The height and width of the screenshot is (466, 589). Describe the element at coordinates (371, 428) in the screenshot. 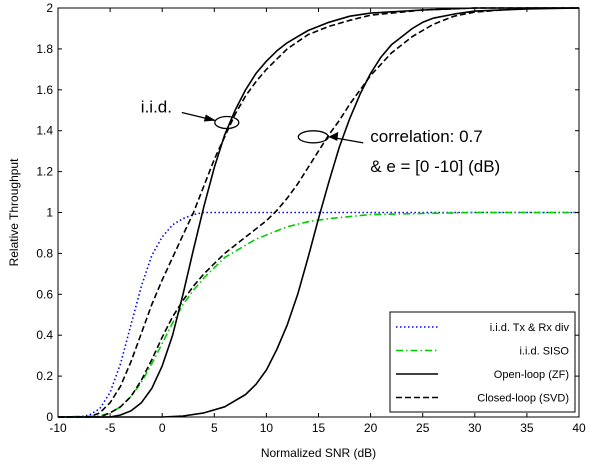

I see `x-tick-label: 20` at that location.